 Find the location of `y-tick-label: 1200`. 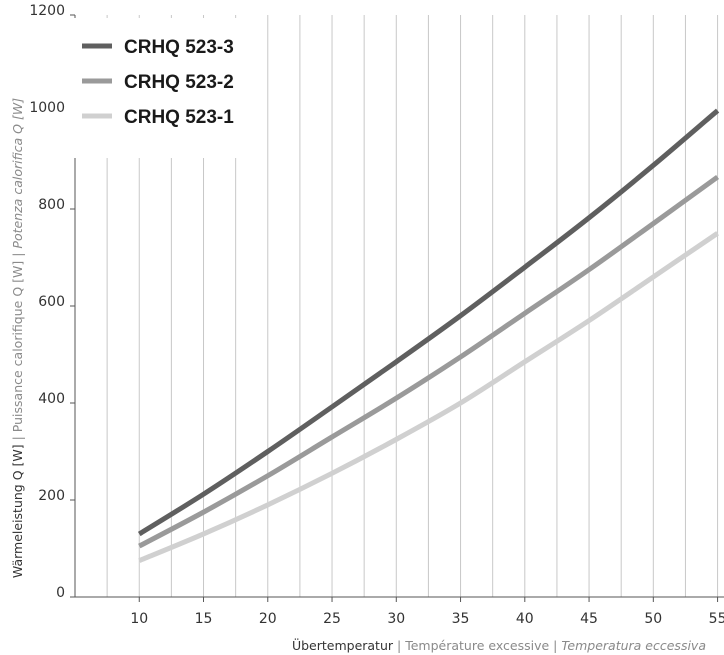

y-tick-label: 1200 is located at coordinates (47, 11).